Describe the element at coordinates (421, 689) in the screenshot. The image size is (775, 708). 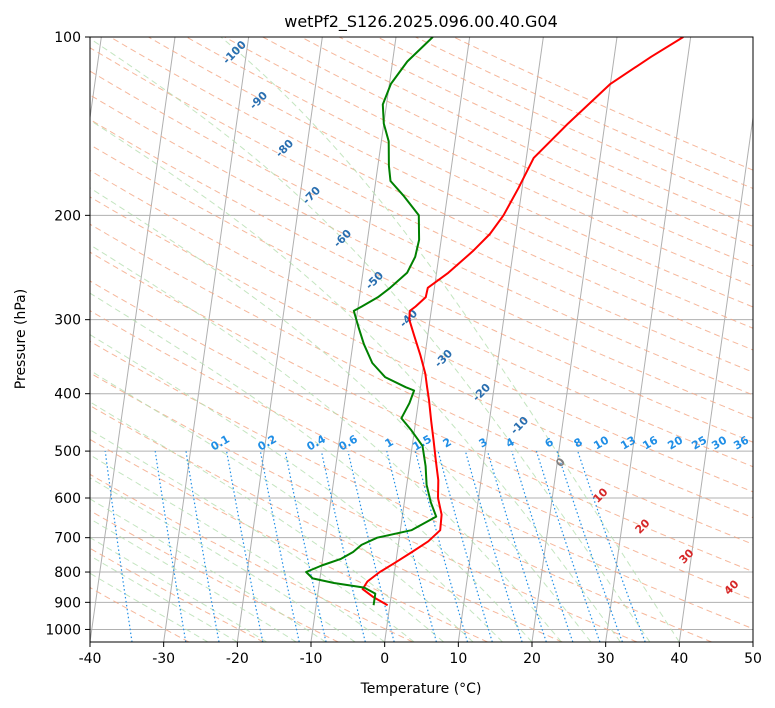
I see `x-axis-title: Temperature (°C)` at that location.